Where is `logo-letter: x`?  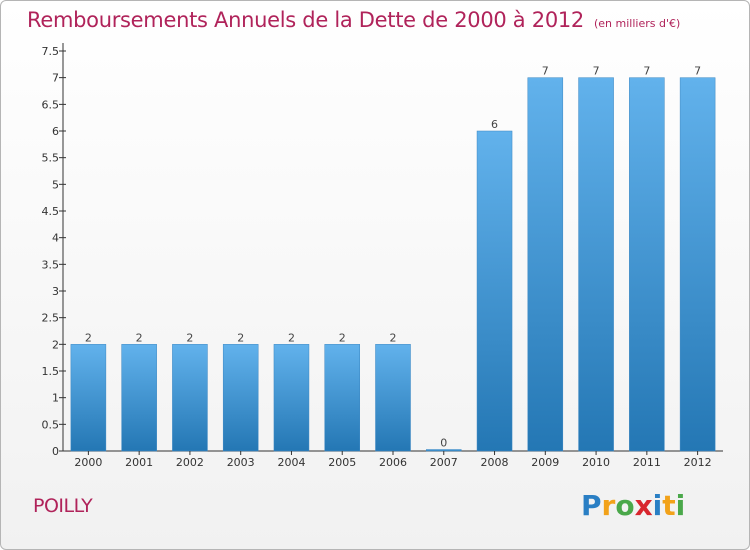 logo-letter: x is located at coordinates (643, 505).